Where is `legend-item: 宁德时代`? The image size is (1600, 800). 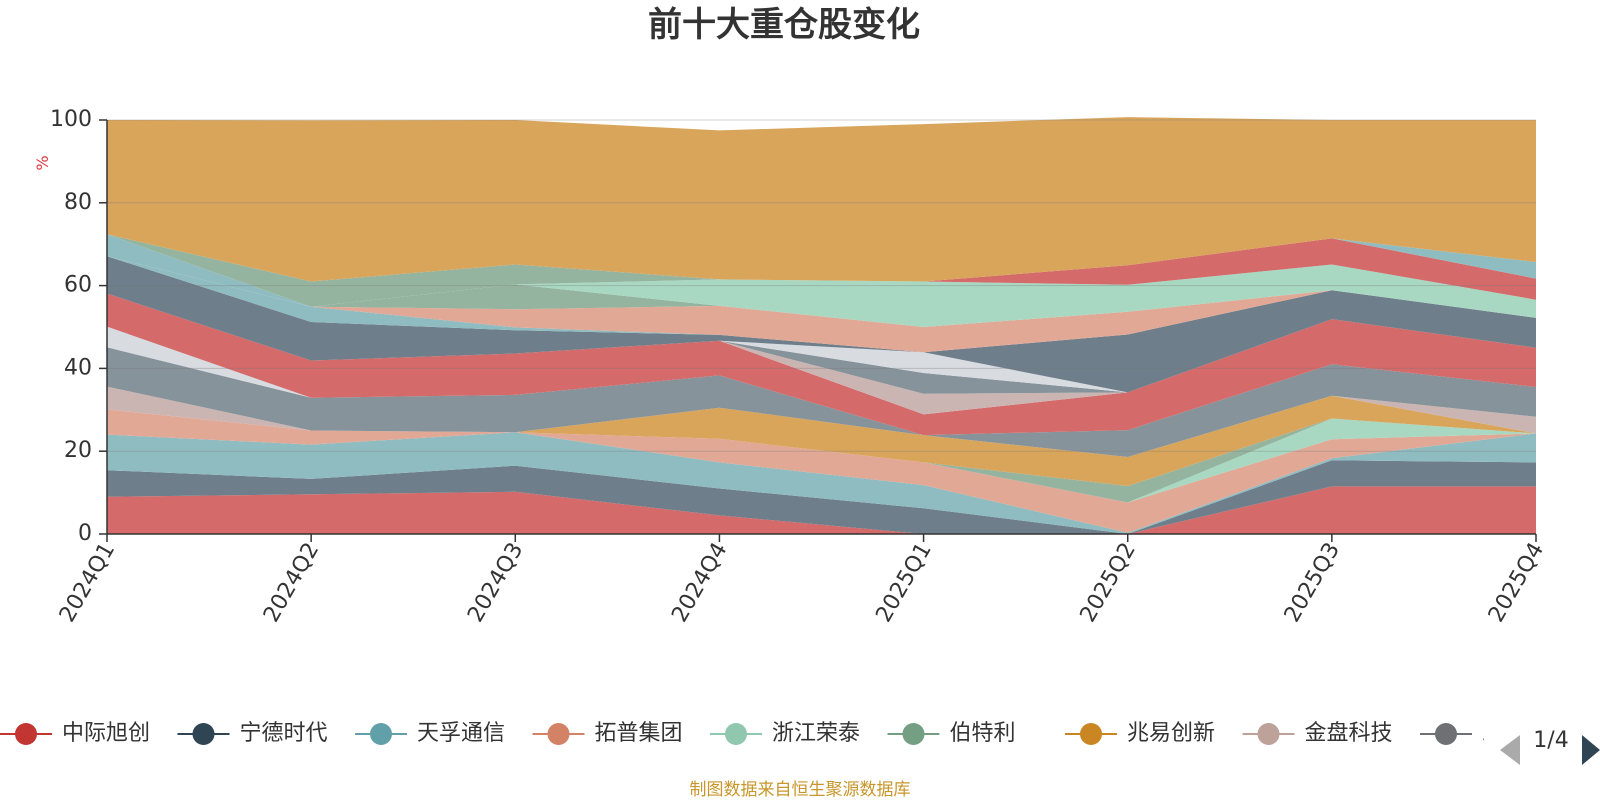
legend-item: 宁德时代 is located at coordinates (252, 733).